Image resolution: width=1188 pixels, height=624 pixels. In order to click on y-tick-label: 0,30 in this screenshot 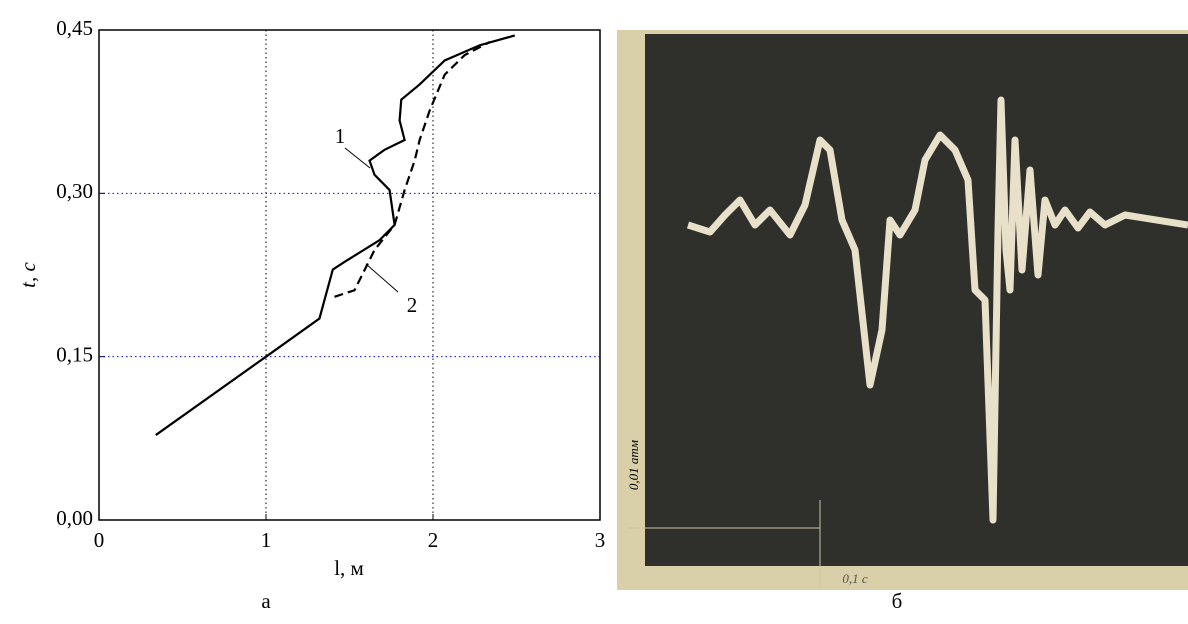, I will do `click(74, 191)`.